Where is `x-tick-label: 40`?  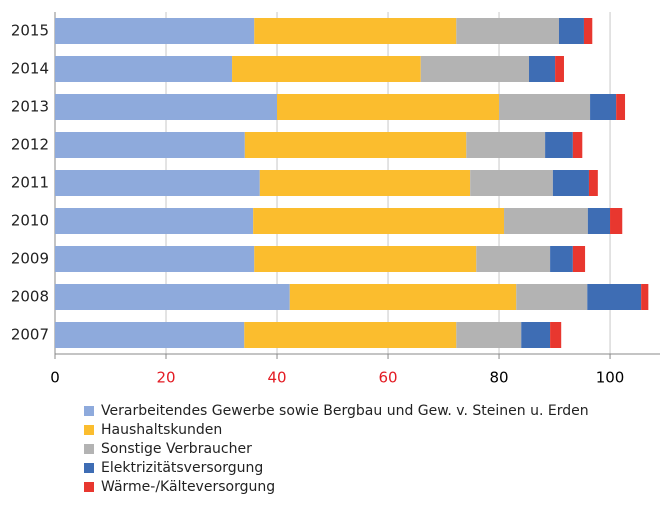 x-tick-label: 40 is located at coordinates (276, 378).